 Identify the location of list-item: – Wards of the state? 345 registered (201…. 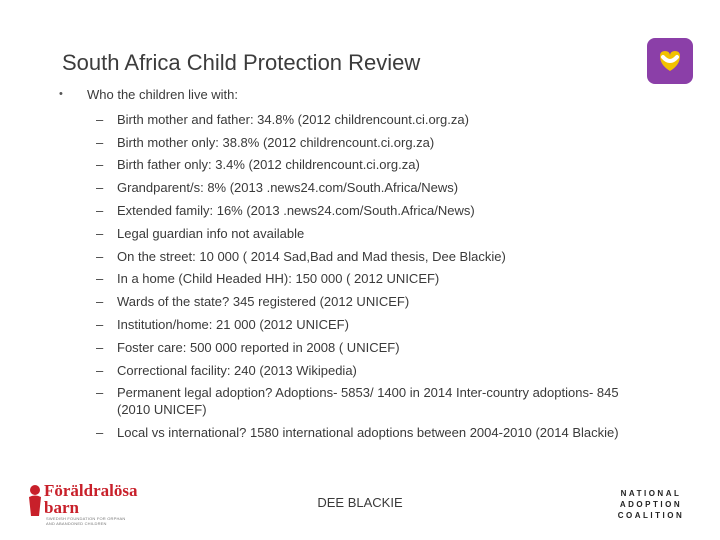
(376, 301).